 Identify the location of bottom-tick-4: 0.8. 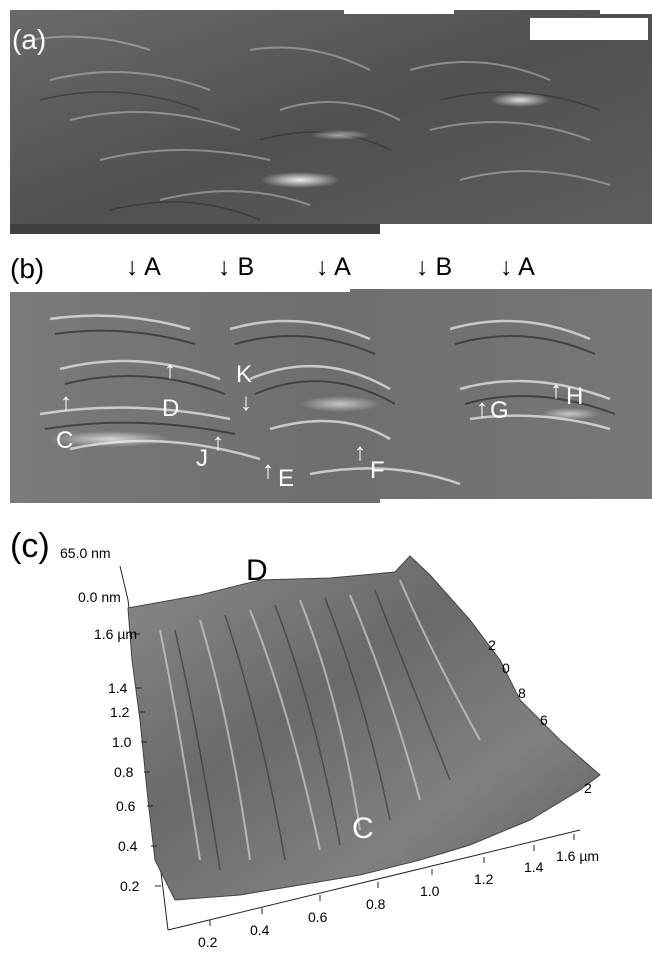
(376, 904).